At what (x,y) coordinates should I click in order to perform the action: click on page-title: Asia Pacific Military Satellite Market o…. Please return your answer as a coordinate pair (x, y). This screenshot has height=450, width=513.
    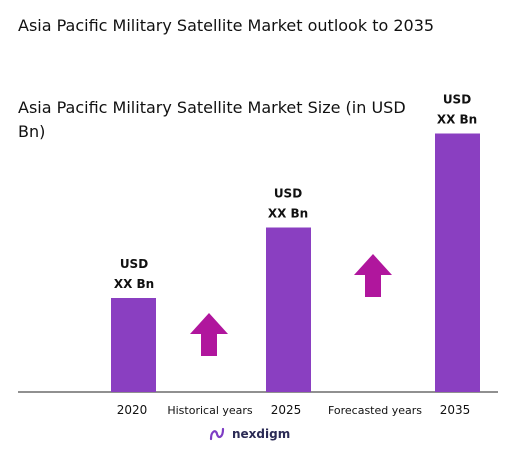
    Looking at the image, I should click on (226, 25).